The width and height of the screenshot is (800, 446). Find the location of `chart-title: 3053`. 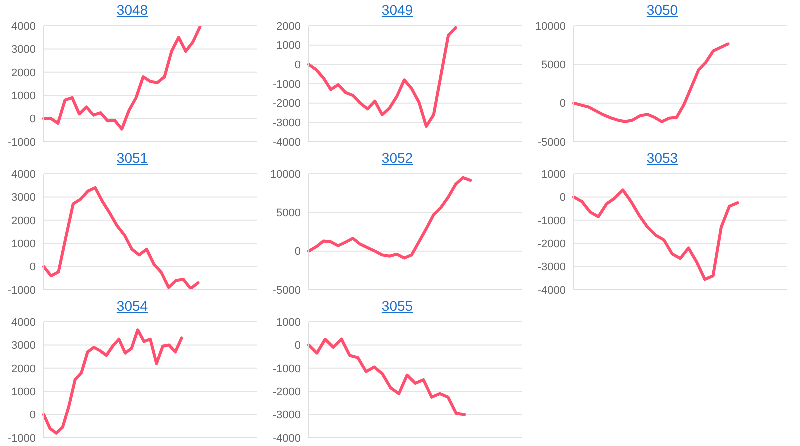

chart-title: 3053 is located at coordinates (663, 158).